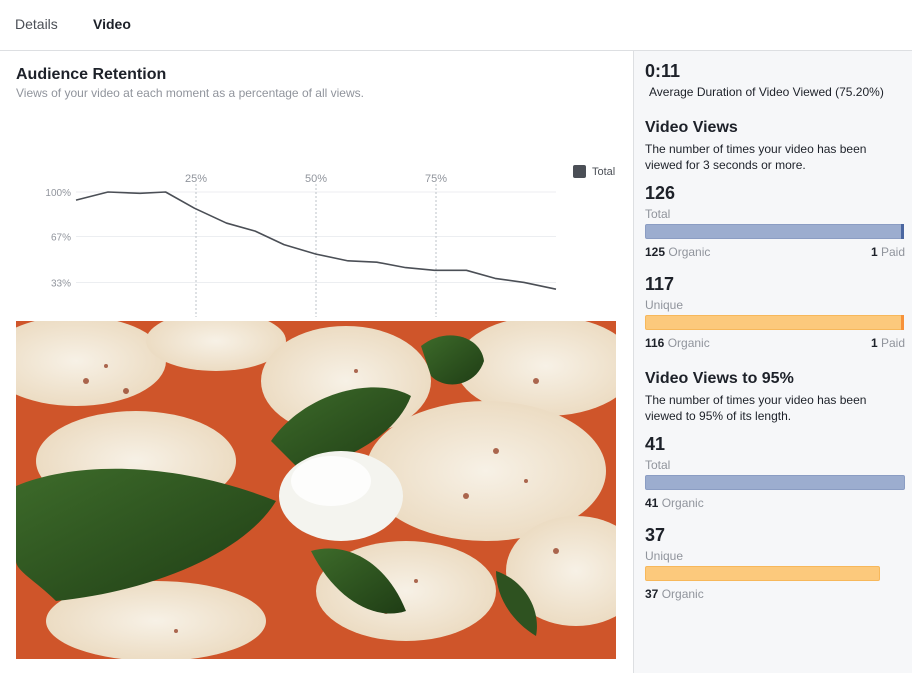 The height and width of the screenshot is (673, 912). I want to click on views-total-split: 125 Organic 1 Paid, so click(775, 252).